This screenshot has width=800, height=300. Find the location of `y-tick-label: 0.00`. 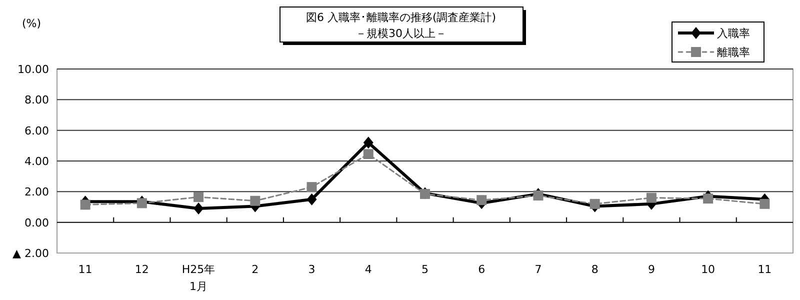

y-tick-label: 0.00 is located at coordinates (36, 223).